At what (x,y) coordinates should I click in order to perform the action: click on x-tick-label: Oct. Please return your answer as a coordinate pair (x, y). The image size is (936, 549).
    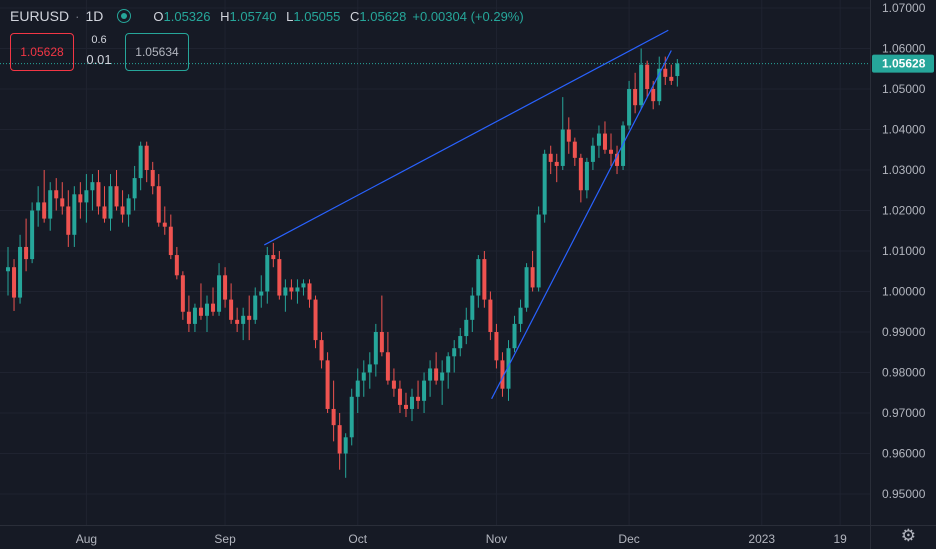
    Looking at the image, I should click on (357, 539).